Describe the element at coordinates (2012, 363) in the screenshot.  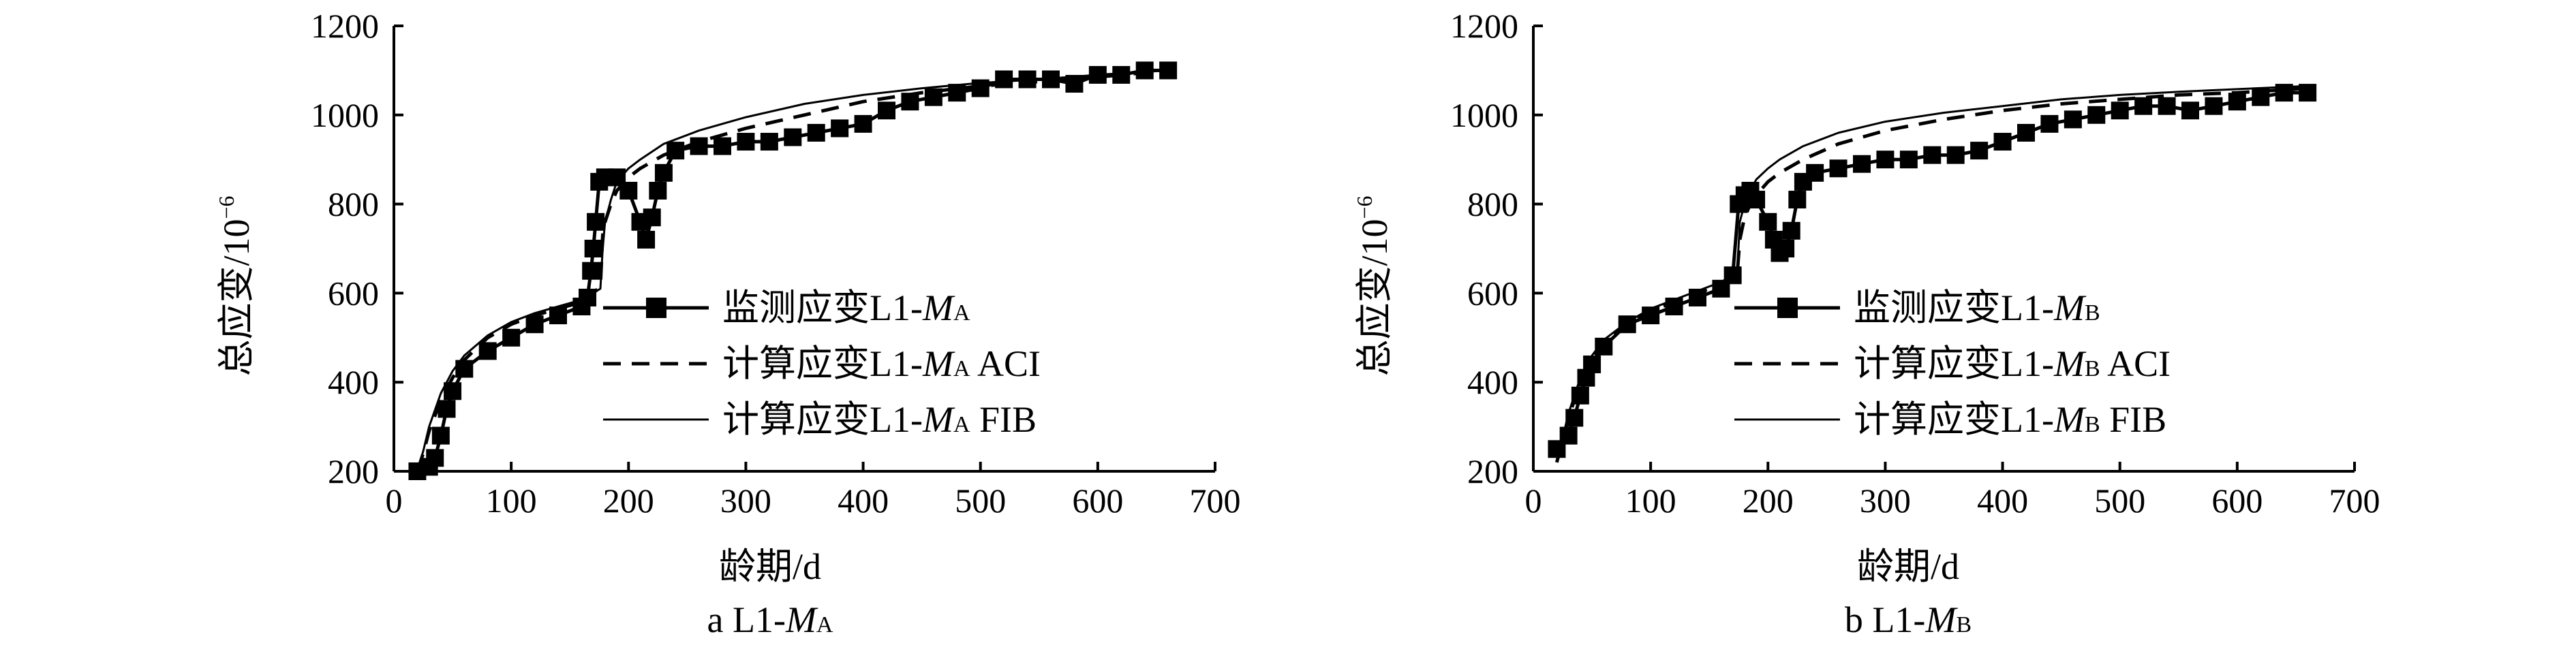
I see `chart-b-legend-text-aci: 计算应变L1-MB ACI` at that location.